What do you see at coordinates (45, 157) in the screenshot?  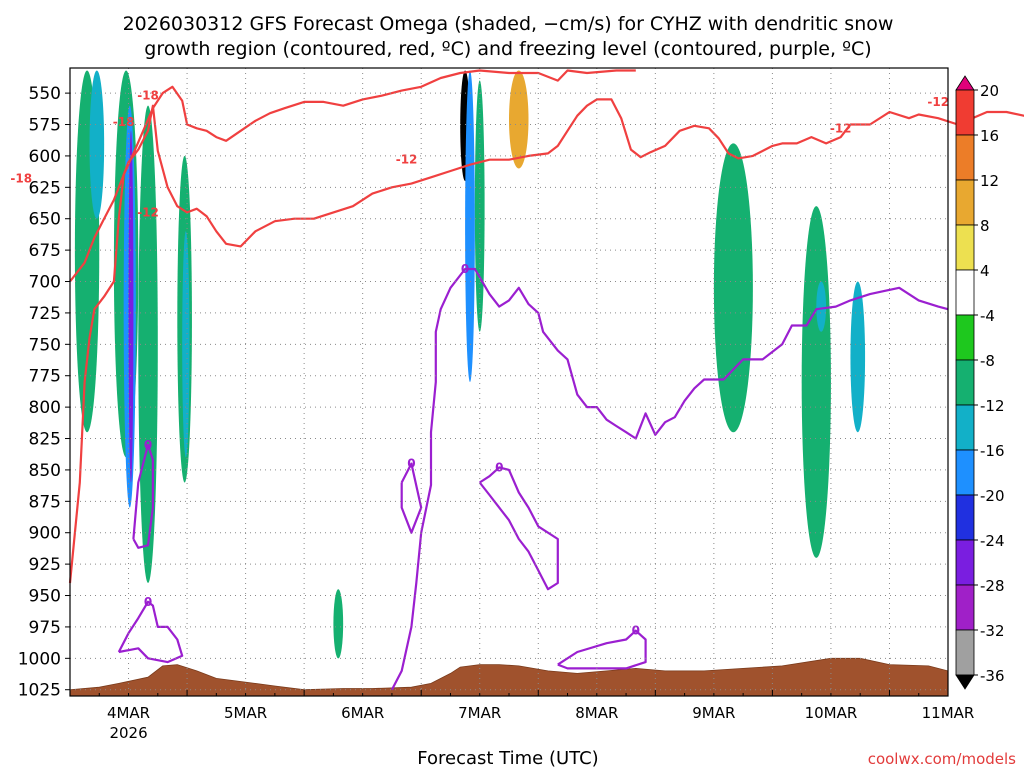 I see `y-tick-label: 600` at bounding box center [45, 157].